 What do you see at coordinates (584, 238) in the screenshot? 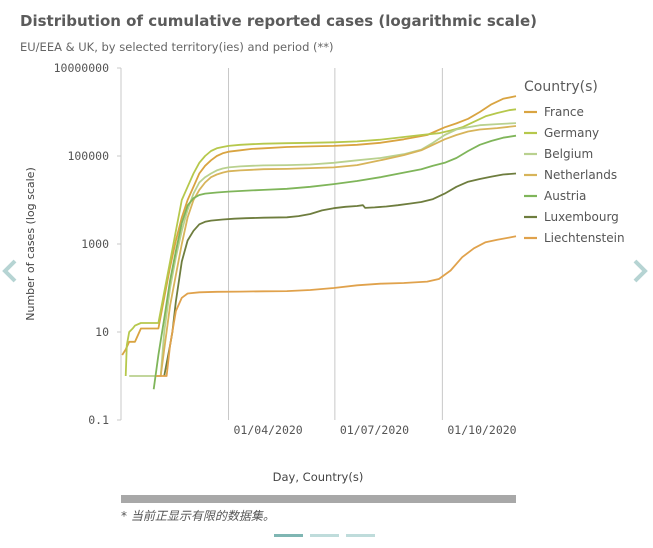
I see `legend-label-liechtenstein: Liechtenstein` at bounding box center [584, 238].